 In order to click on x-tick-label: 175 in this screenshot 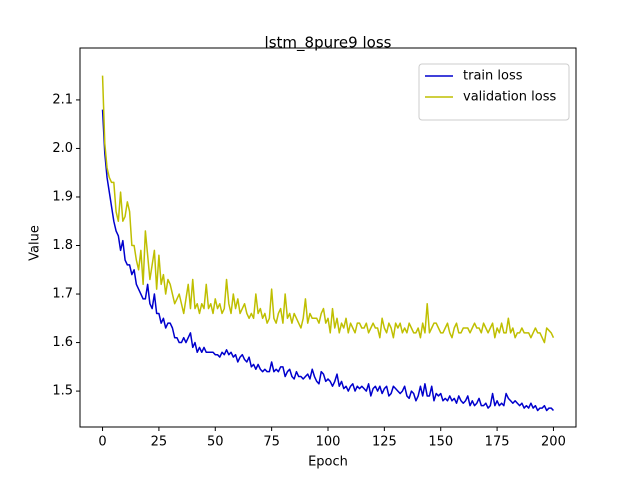, I will do `click(497, 442)`.